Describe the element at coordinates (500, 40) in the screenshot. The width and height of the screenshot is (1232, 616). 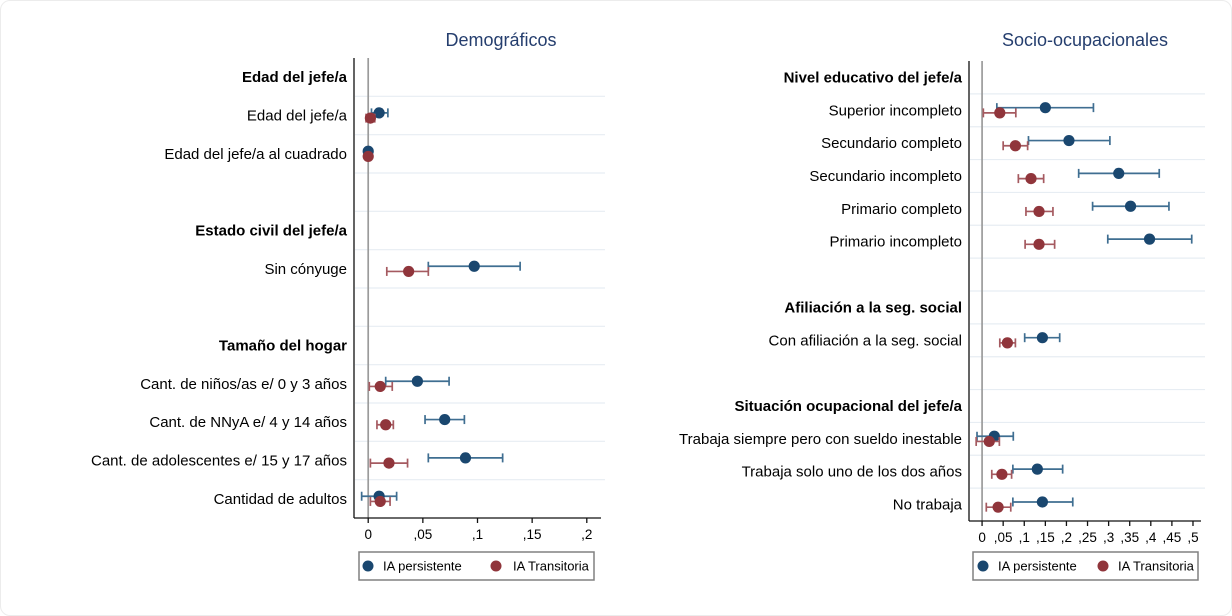
I see `panel-title: Demográficos` at that location.